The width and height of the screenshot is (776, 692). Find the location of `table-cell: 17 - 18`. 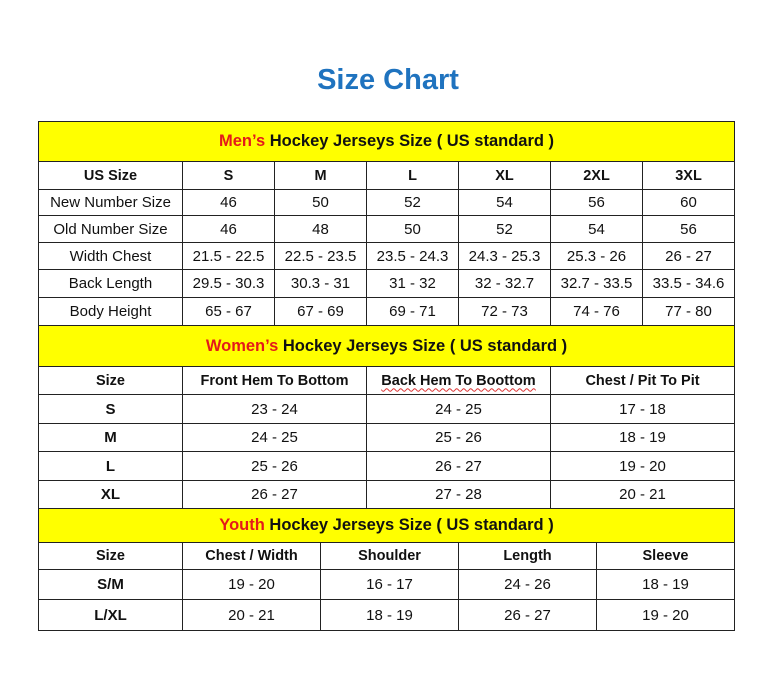

table-cell: 17 - 18 is located at coordinates (642, 409).